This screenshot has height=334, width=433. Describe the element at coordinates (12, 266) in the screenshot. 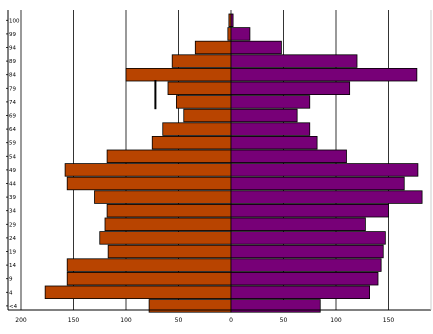

I see `y-tick-label: 14` at that location.